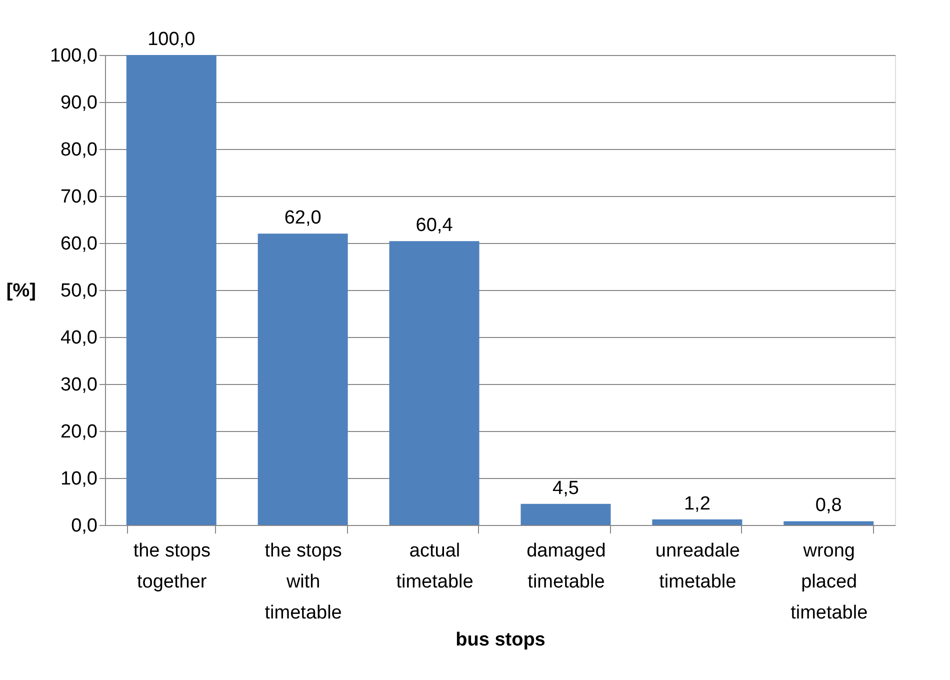  Describe the element at coordinates (79, 244) in the screenshot. I see `y-tick-label: 60,0` at that location.